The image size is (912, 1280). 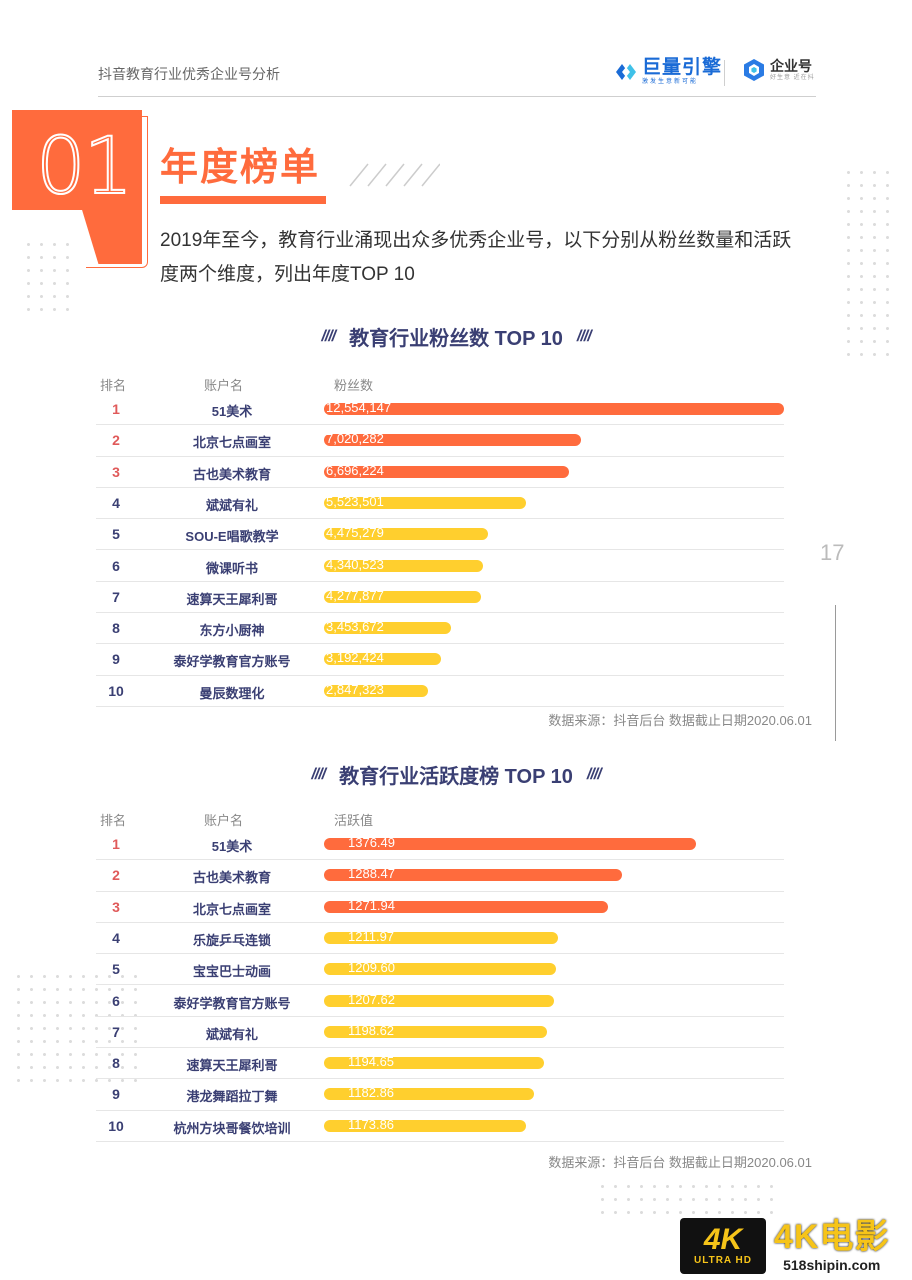 I want to click on fans-account-name: 北京七点画室, so click(x=231, y=443).